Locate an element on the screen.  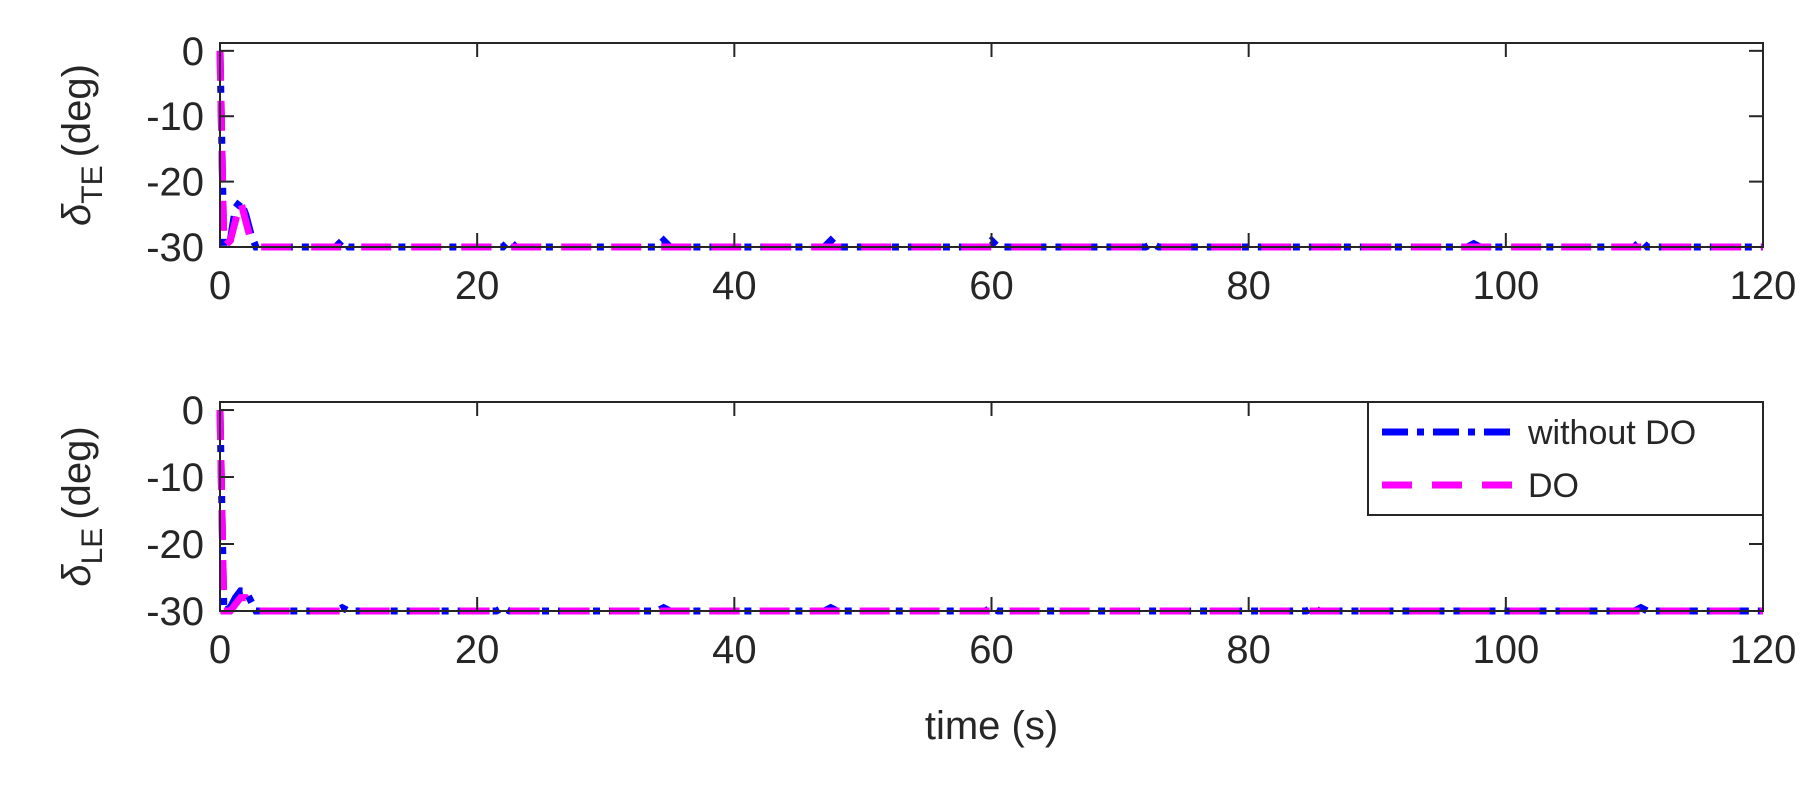
y-label-subscript: LE is located at coordinates (92, 546).